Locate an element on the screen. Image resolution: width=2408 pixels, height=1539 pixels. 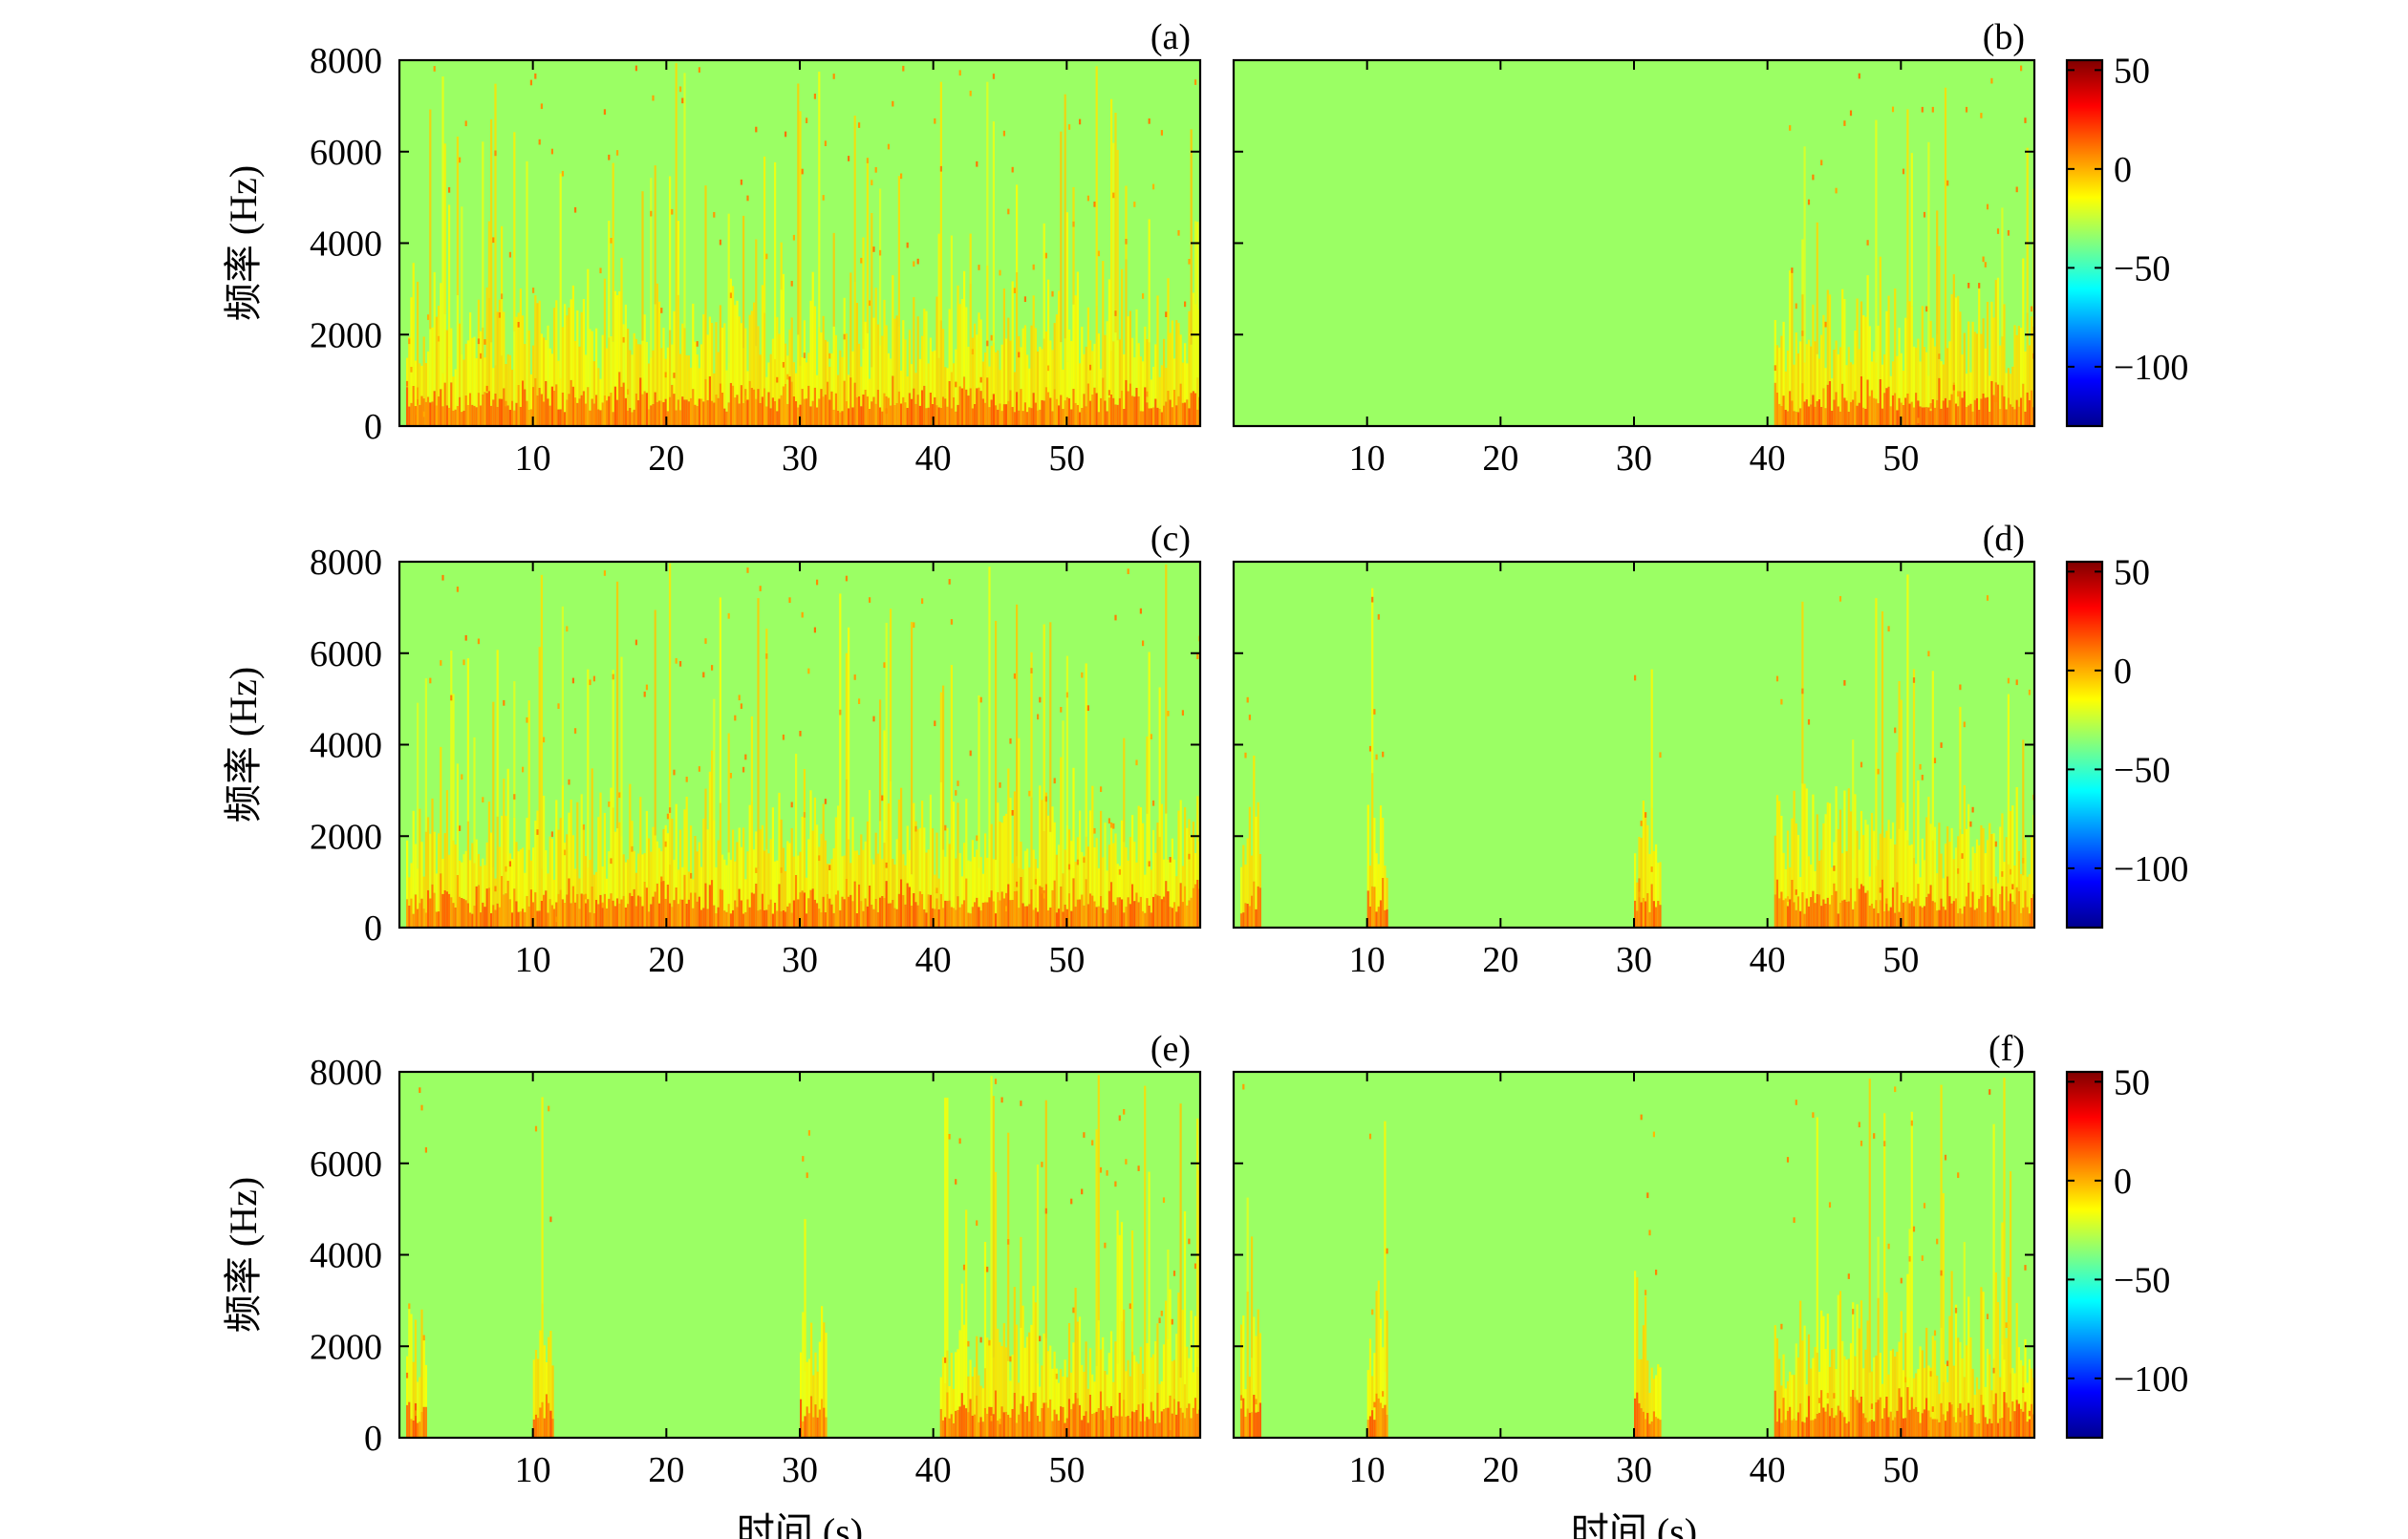
colorbar-tick-label: 0 is located at coordinates (2123, 672).